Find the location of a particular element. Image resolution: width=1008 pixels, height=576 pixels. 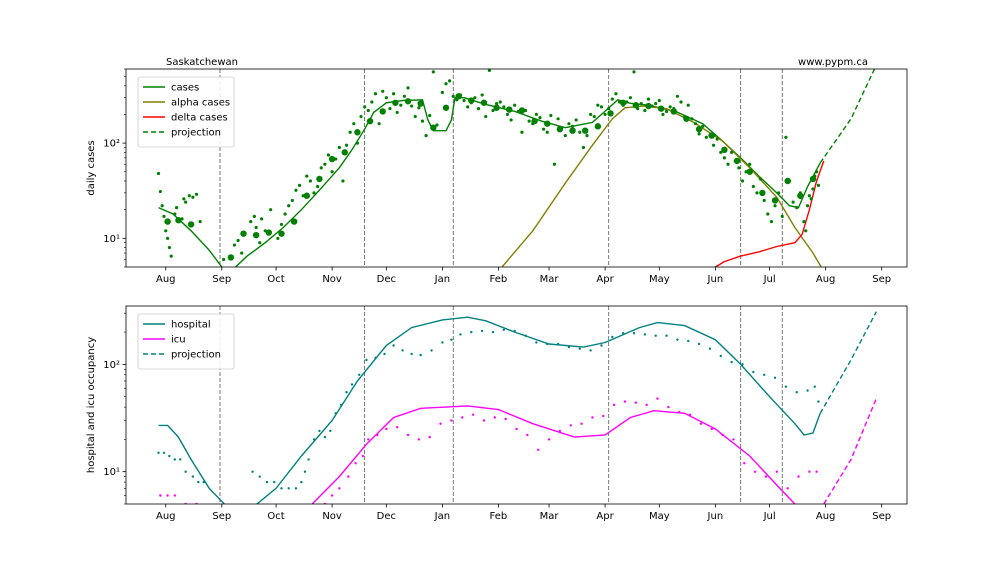

x-tick-label: Jan is located at coordinates (442, 516).